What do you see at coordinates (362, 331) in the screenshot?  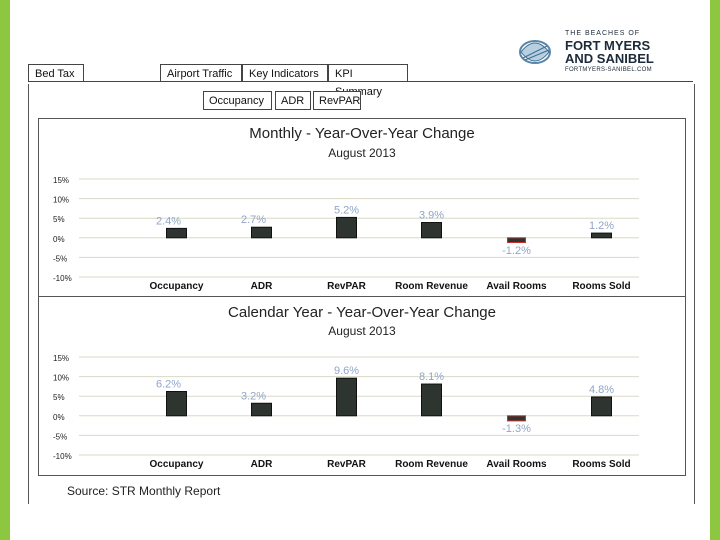 I see `calendar-chart-subtitle: August 2013` at bounding box center [362, 331].